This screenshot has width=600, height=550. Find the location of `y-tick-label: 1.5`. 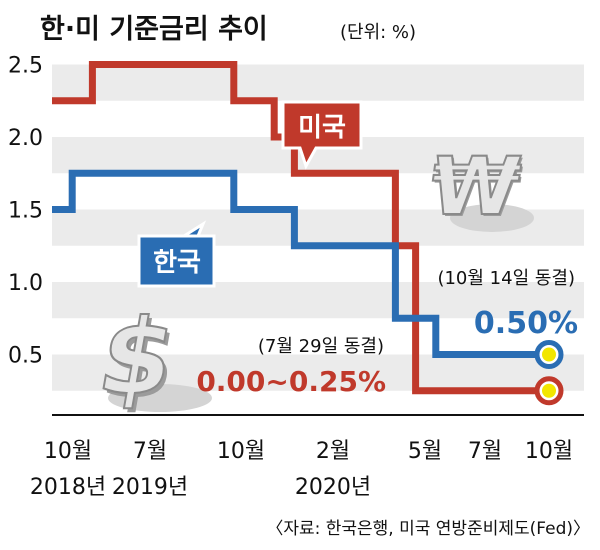

y-tick-label: 1.5 is located at coordinates (25, 211).